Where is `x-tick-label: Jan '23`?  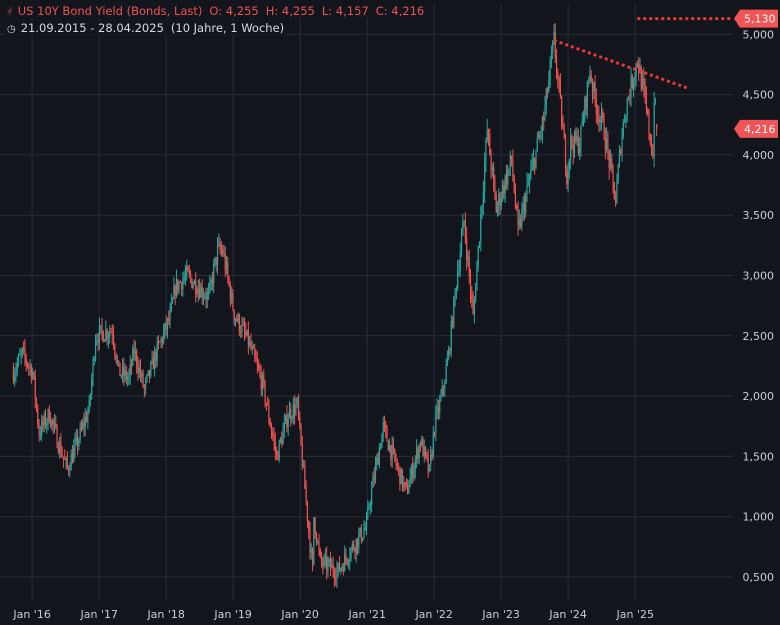
x-tick-label: Jan '23 is located at coordinates (500, 614).